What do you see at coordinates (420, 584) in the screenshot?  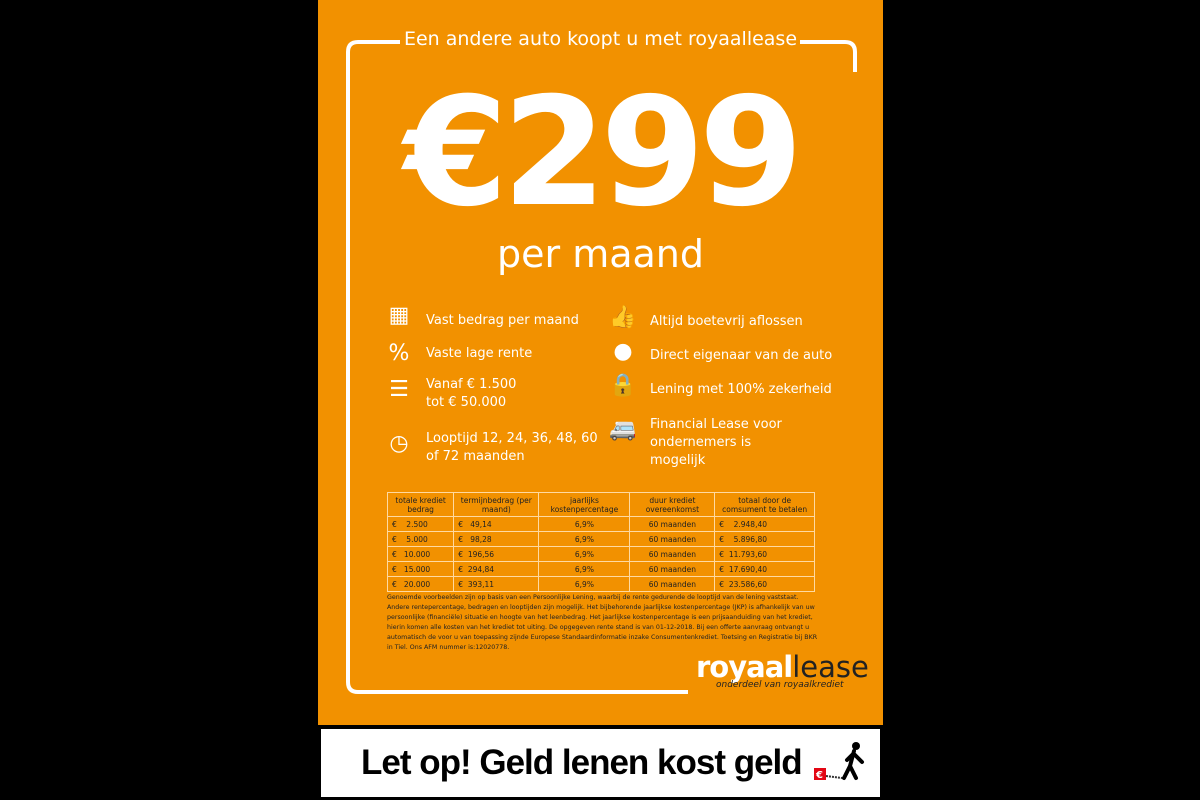 I see `table-cell: € 20.000` at bounding box center [420, 584].